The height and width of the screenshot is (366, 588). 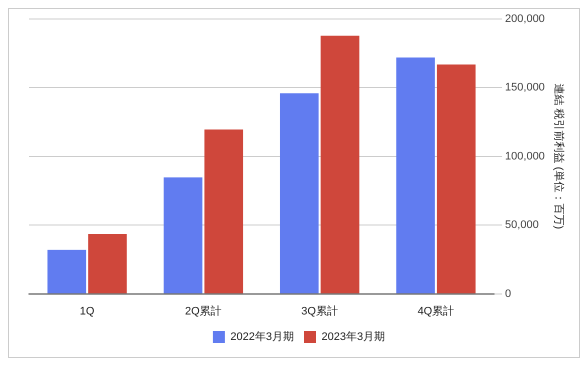 I want to click on y-tick-label: 0, so click(x=508, y=294).